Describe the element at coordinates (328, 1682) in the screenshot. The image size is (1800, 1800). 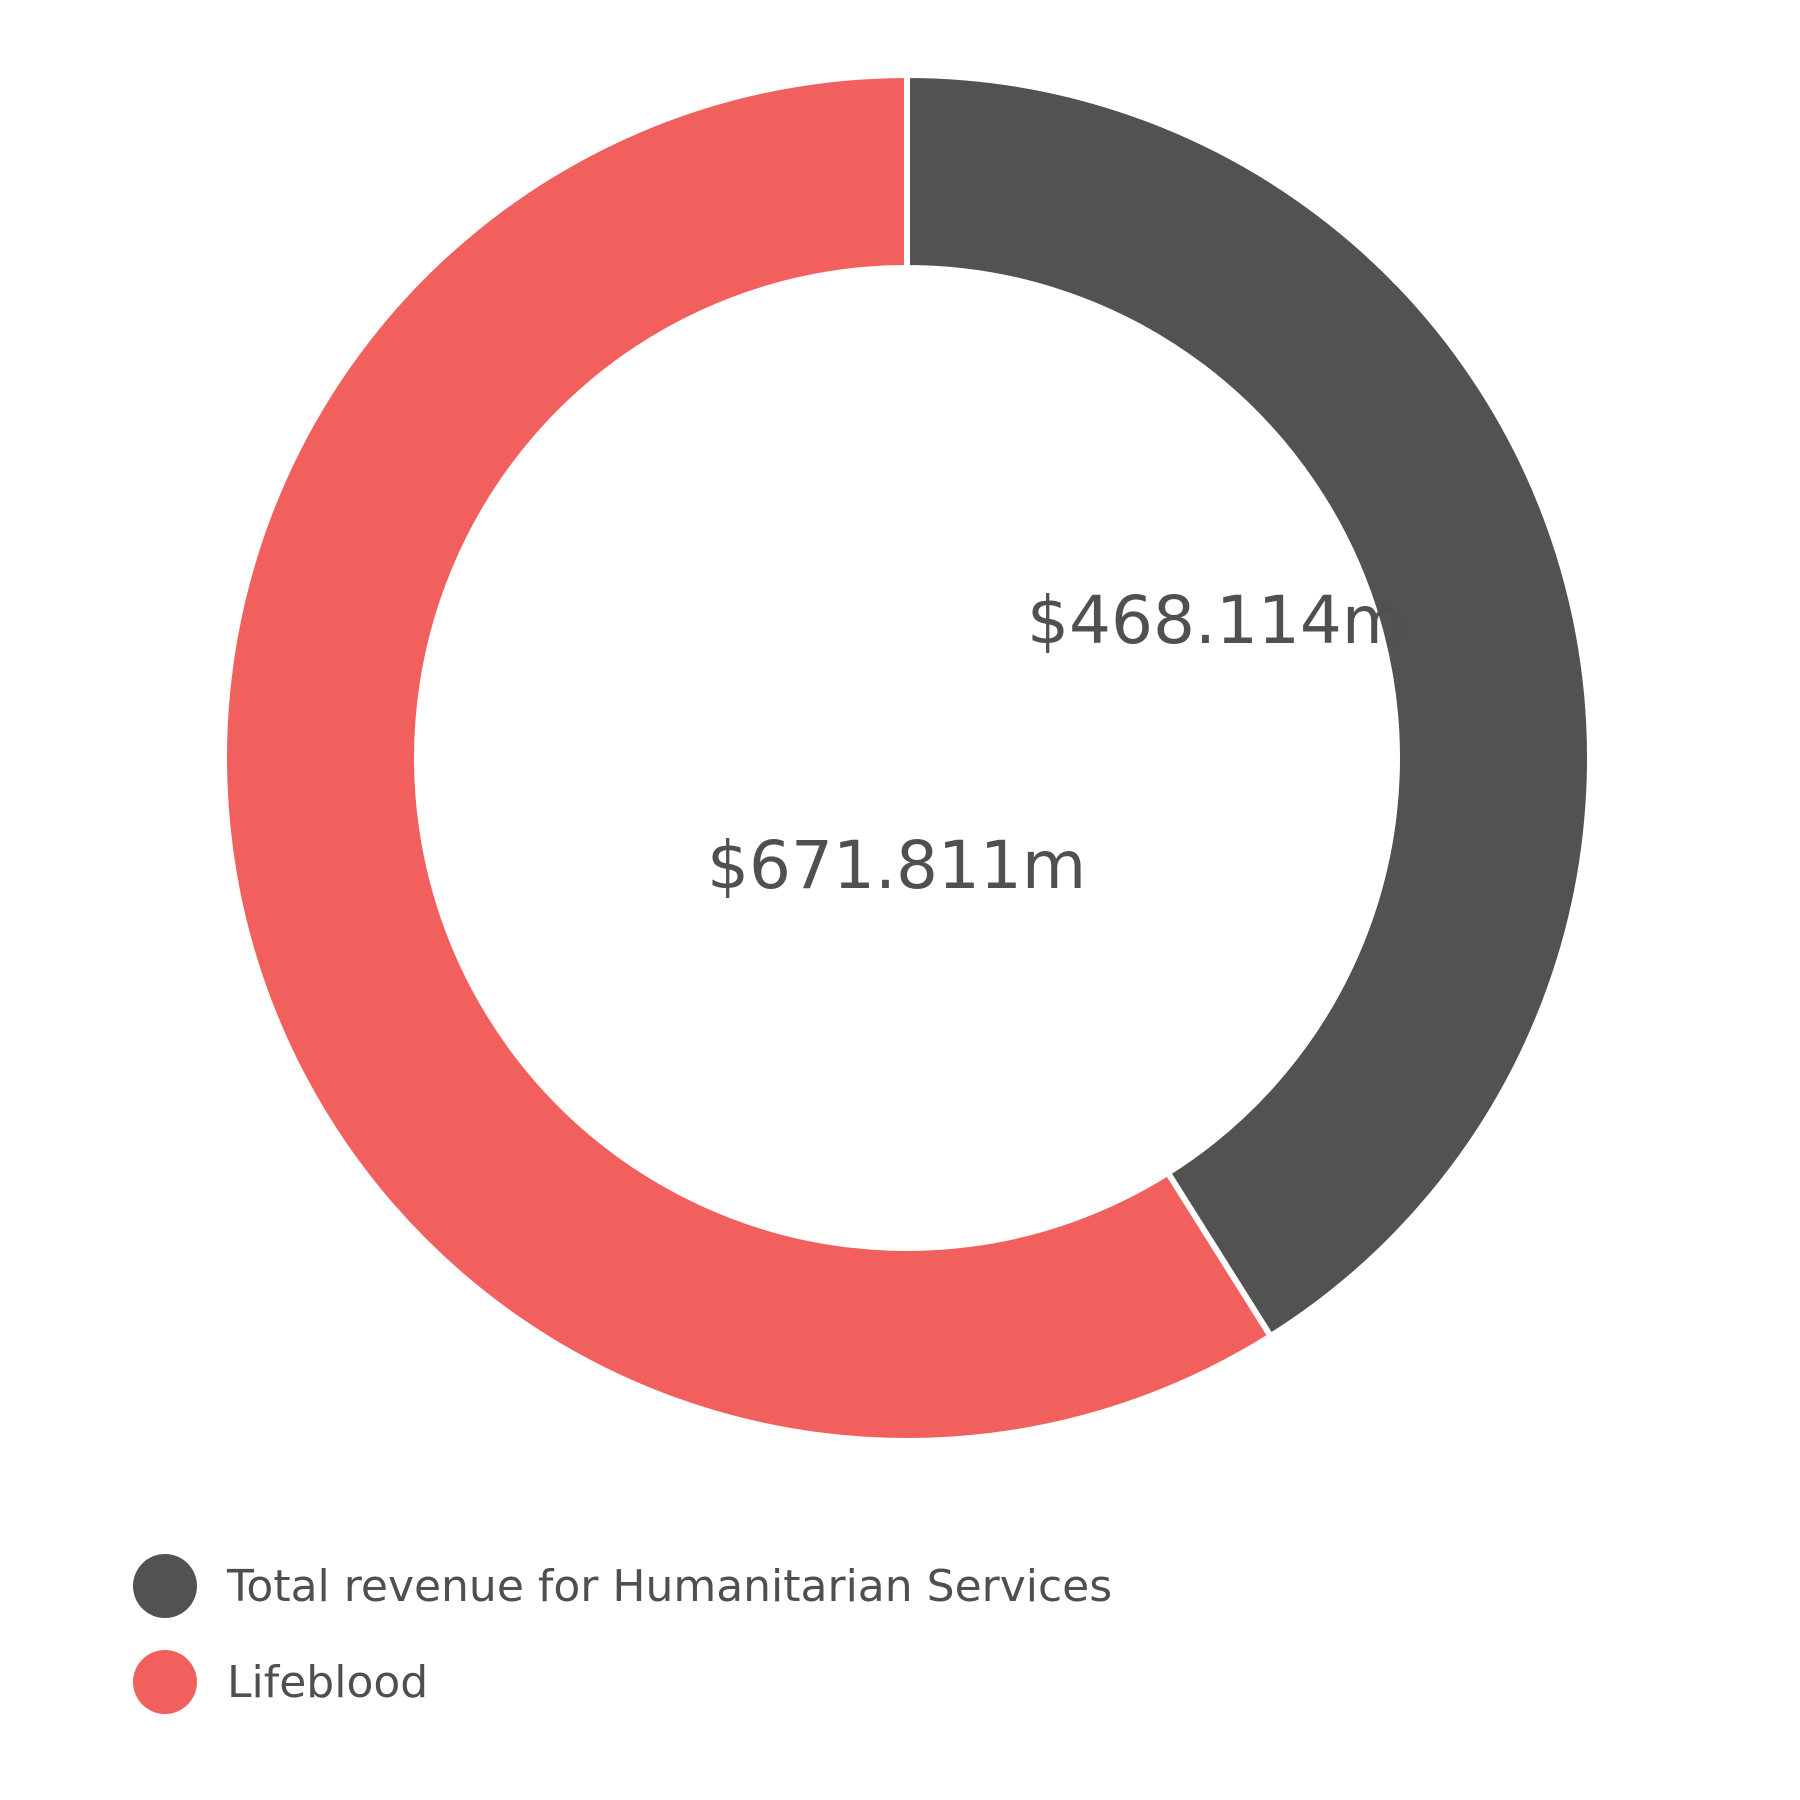
I see `legend-label-lifeblood: Lifeblood` at that location.